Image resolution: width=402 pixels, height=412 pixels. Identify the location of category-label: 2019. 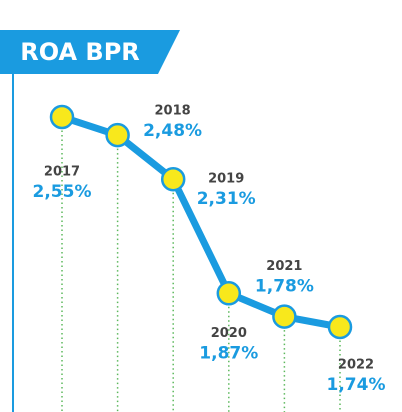
(226, 179).